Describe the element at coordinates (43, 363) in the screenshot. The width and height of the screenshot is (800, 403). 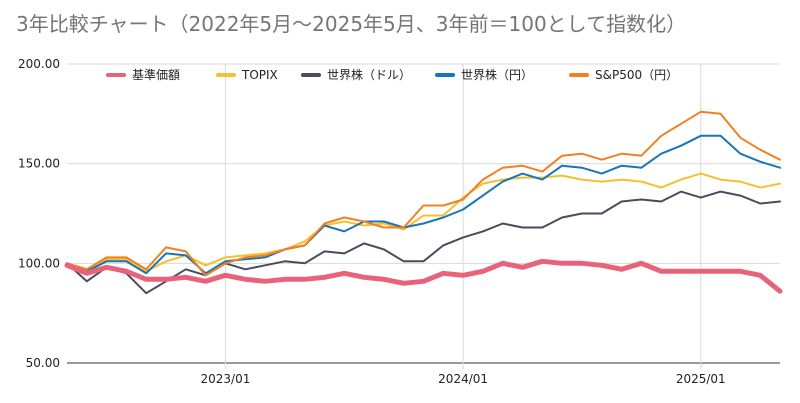
I see `y-tick-label: 50.00` at that location.